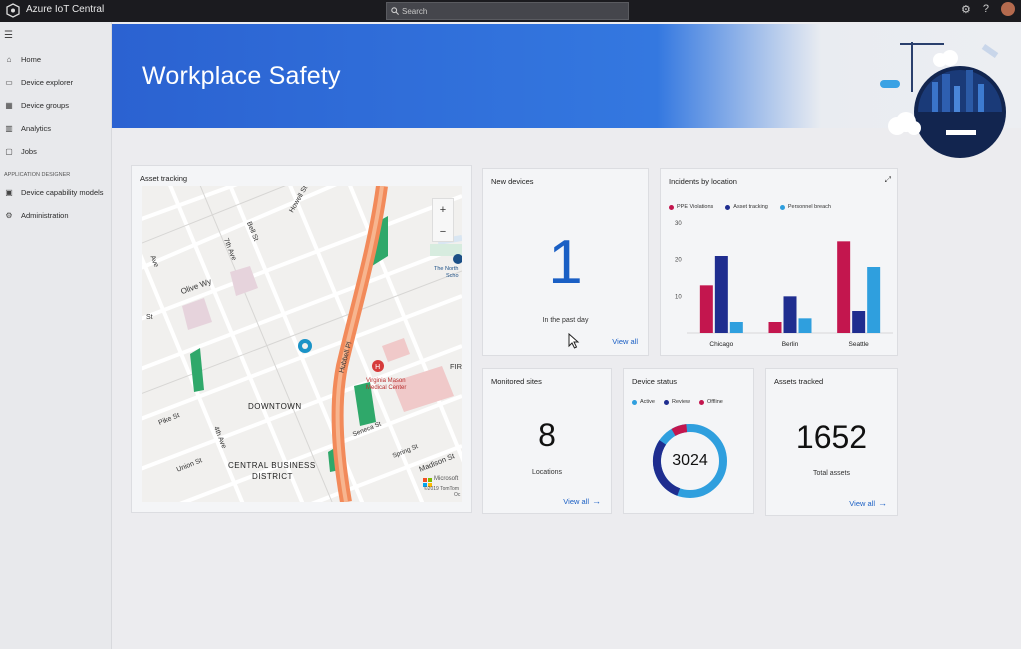  I want to click on legend-label: Personnel breach, so click(809, 207).